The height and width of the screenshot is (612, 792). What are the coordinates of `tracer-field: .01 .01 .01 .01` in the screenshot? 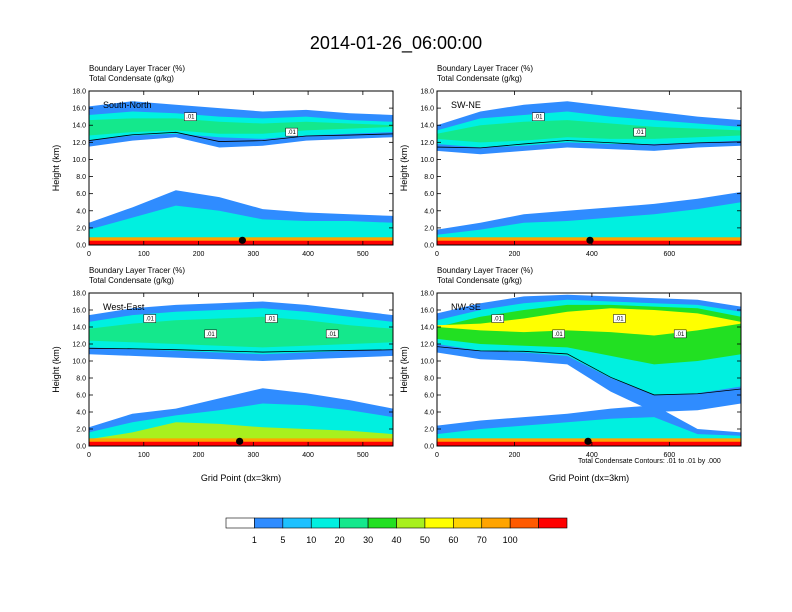 It's located at (241, 373).